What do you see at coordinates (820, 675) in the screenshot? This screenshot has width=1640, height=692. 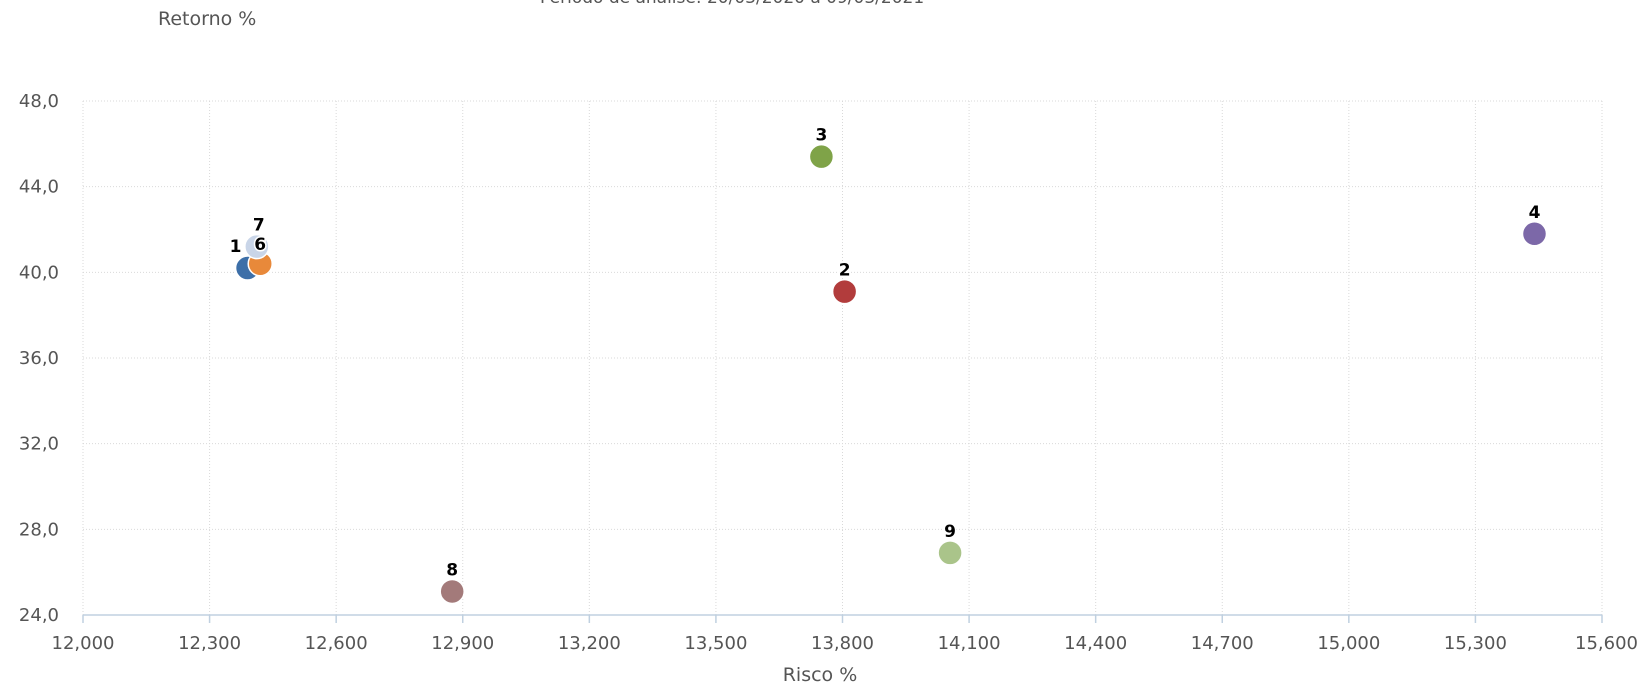 I see `x-axis-title: Risco %` at bounding box center [820, 675].